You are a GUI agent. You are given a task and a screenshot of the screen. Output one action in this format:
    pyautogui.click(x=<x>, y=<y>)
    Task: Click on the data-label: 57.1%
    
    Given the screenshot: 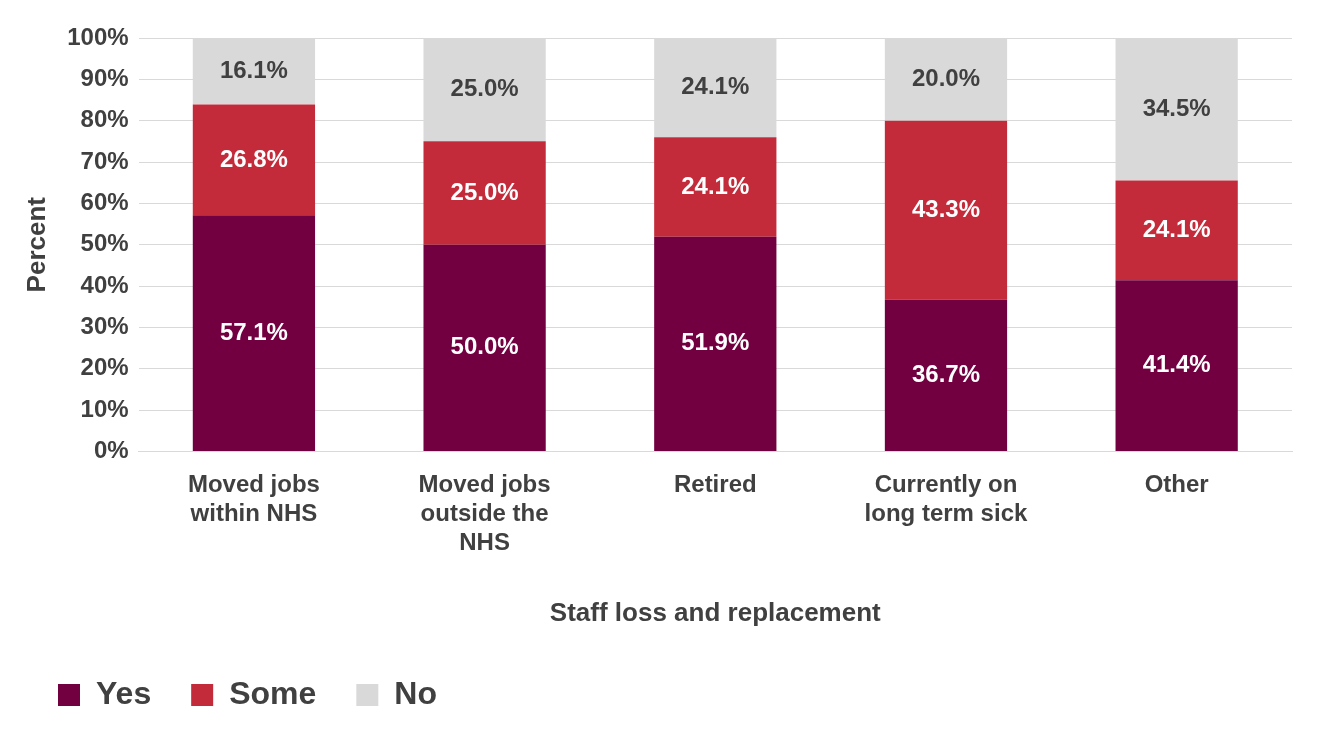 What is the action you would take?
    pyautogui.click(x=253, y=331)
    